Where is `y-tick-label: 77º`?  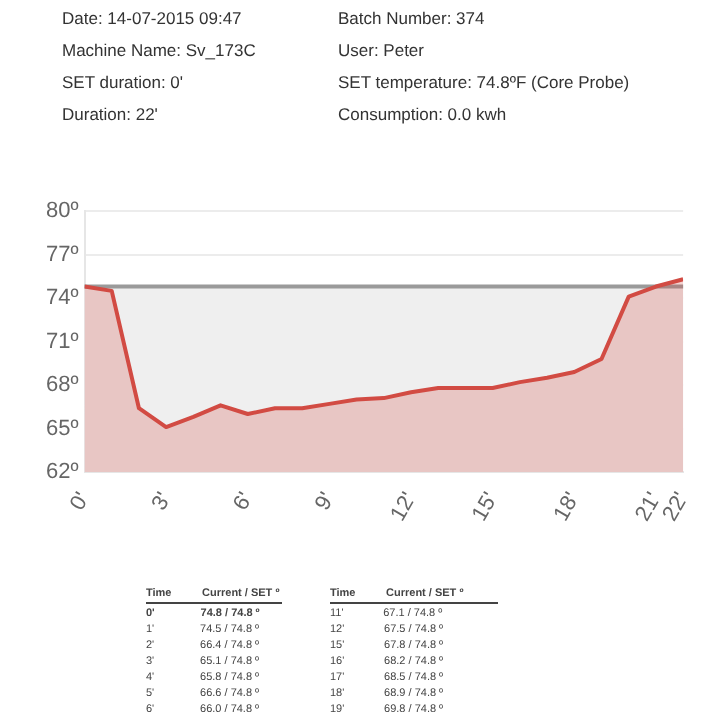 y-tick-label: 77º is located at coordinates (62, 254).